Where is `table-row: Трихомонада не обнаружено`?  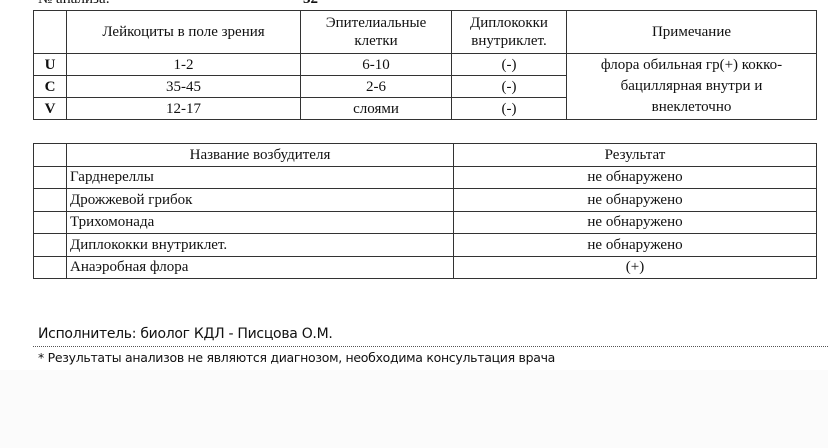 table-row: Трихомонада не обнаружено is located at coordinates (425, 222).